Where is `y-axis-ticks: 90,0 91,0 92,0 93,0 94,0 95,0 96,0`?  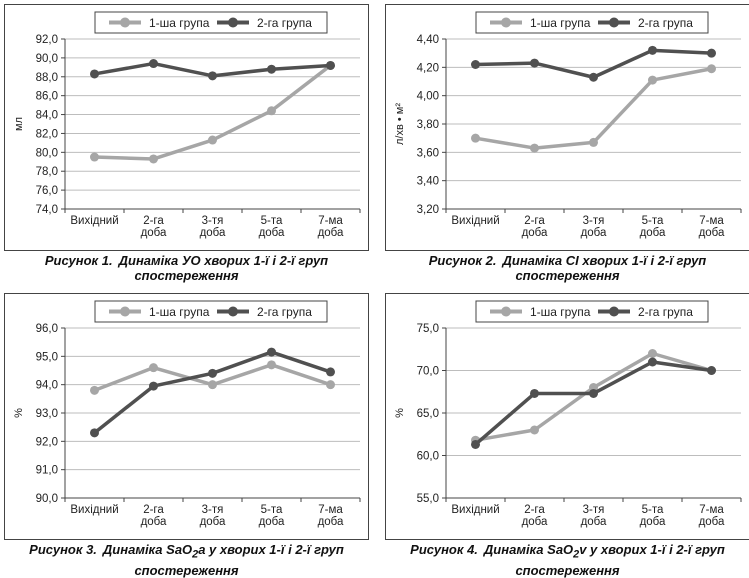
y-axis-ticks: 90,0 91,0 92,0 93,0 94,0 95,0 96,0 is located at coordinates (50, 414).